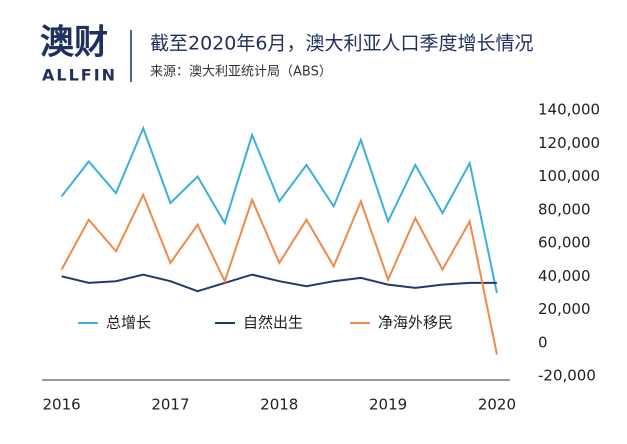 Image resolution: width=627 pixels, height=444 pixels. Describe the element at coordinates (61, 405) in the screenshot. I see `x-tick-label: 2016` at that location.